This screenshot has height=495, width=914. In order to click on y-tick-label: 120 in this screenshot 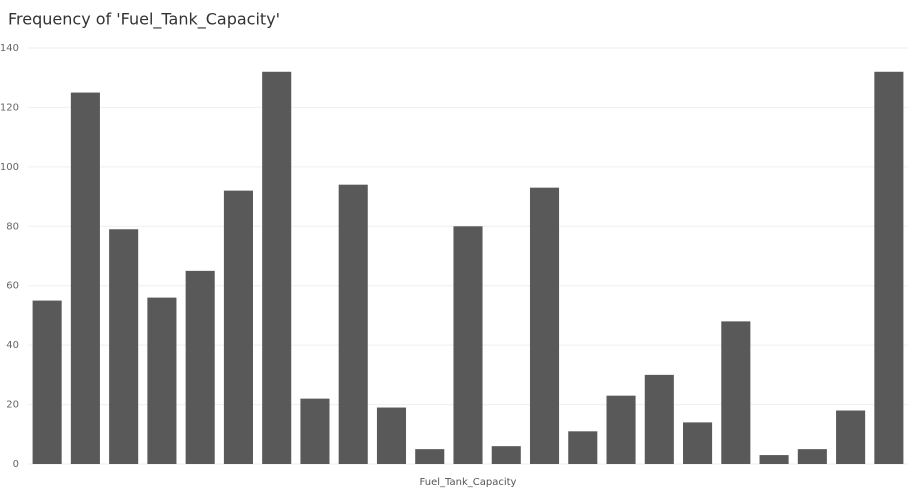, I will do `click(9, 107)`.